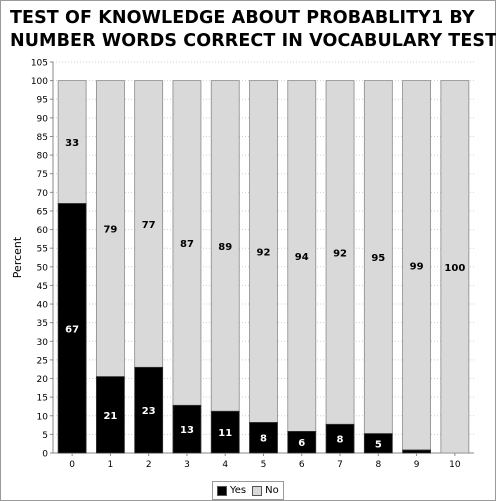 This screenshot has width=496, height=501. I want to click on y-tick-label: 40, so click(43, 306).